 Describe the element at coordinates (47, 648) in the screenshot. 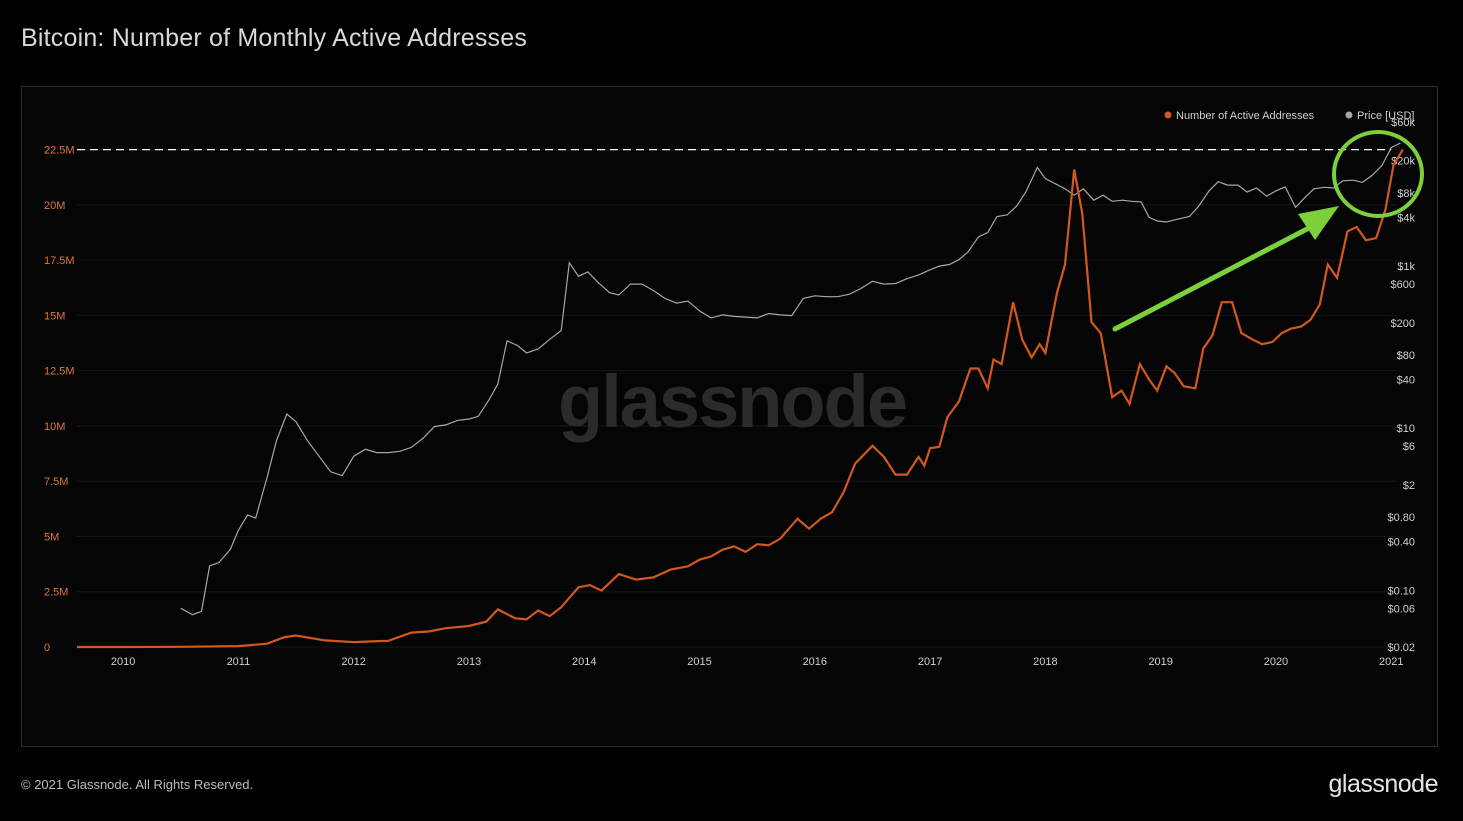

I see `left-tick-label: 0` at that location.